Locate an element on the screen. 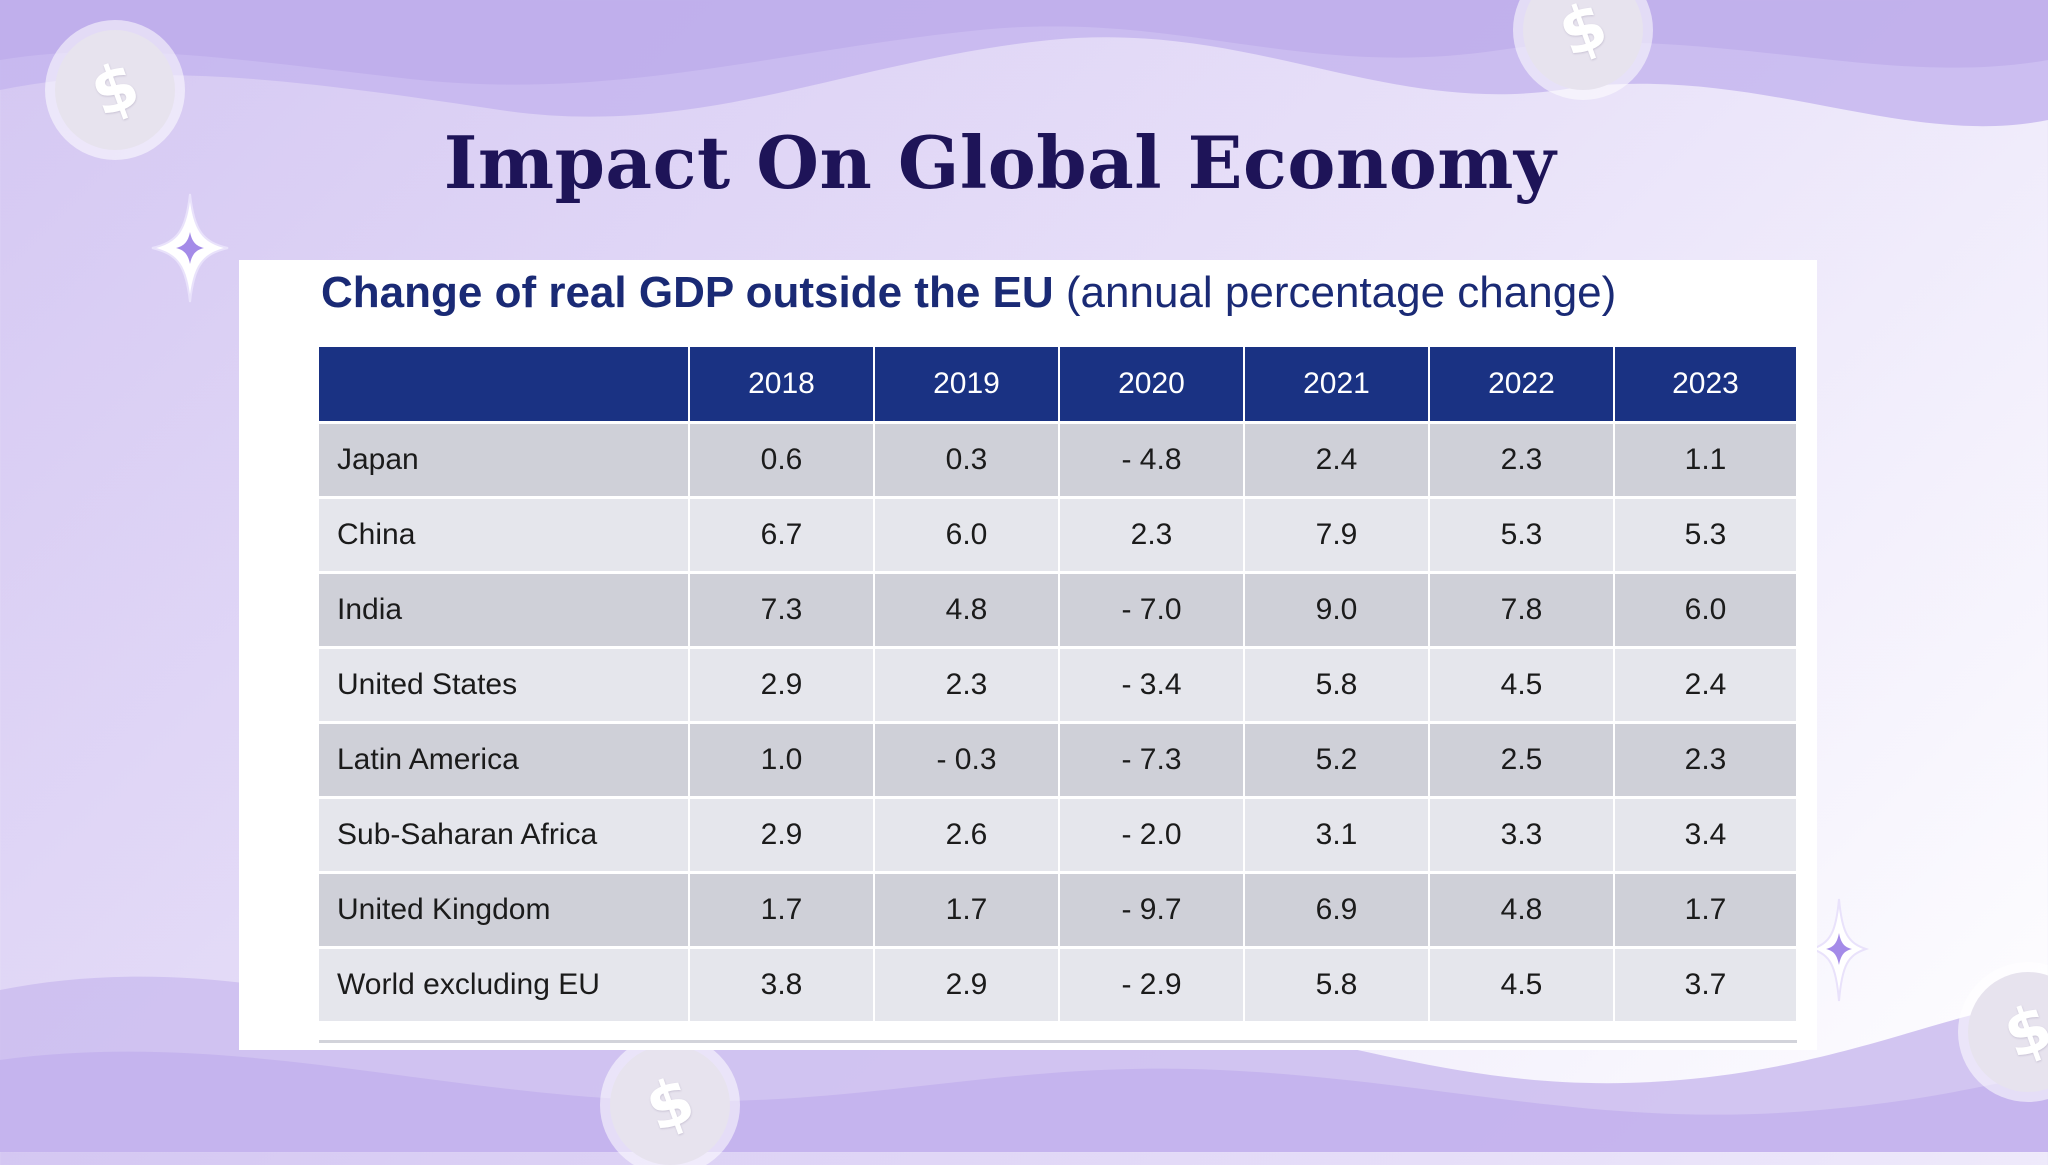 This screenshot has width=2048, height=1165. row-label: India is located at coordinates (504, 610).